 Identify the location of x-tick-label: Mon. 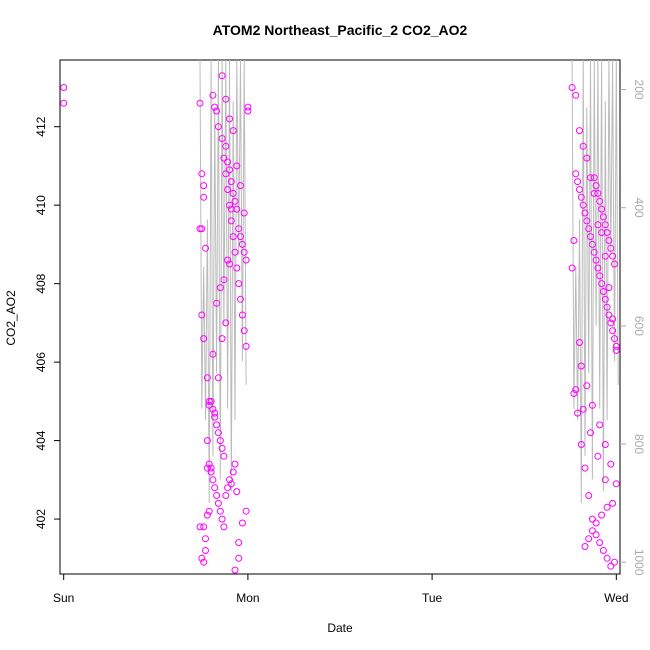
(247, 598).